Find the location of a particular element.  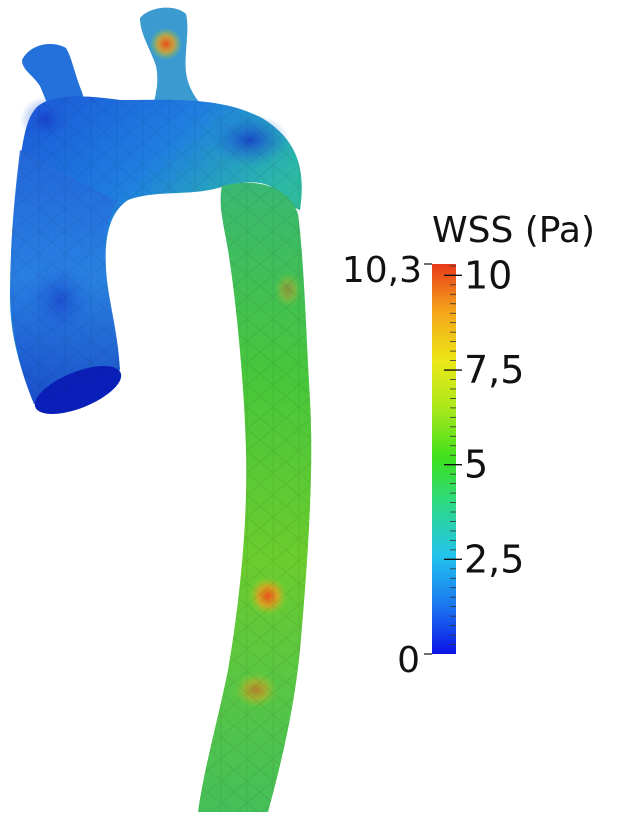

colorbar-tick-label: 10 is located at coordinates (488, 275).